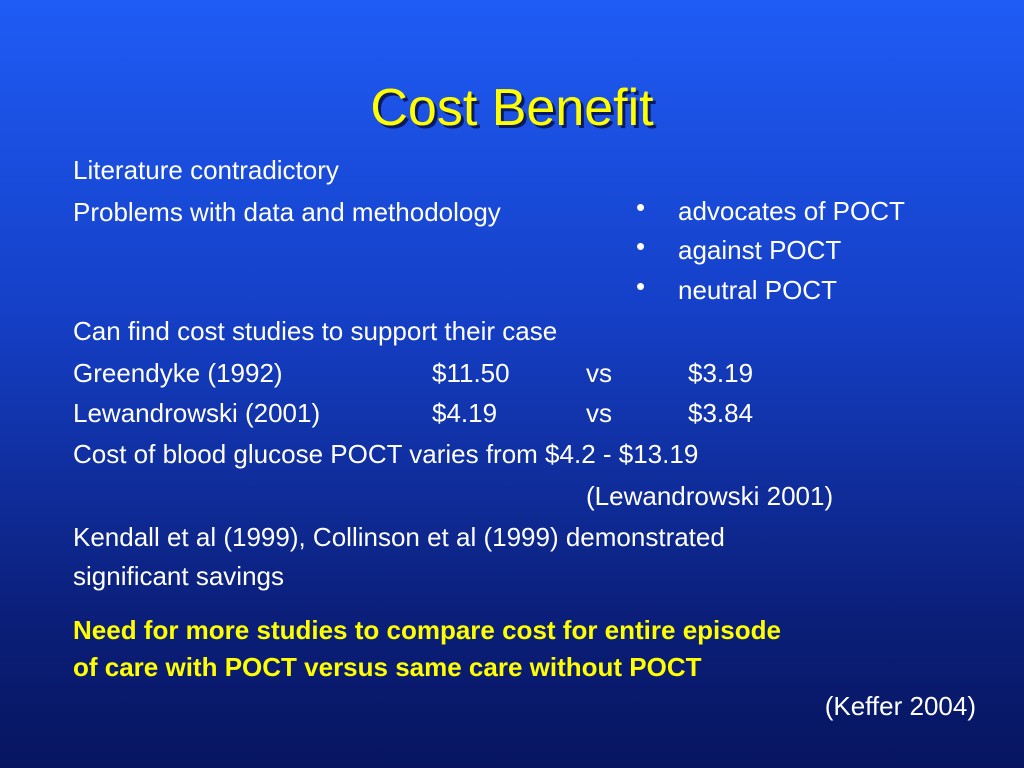  Describe the element at coordinates (471, 373) in the screenshot. I see `cost-value: $11.50` at that location.